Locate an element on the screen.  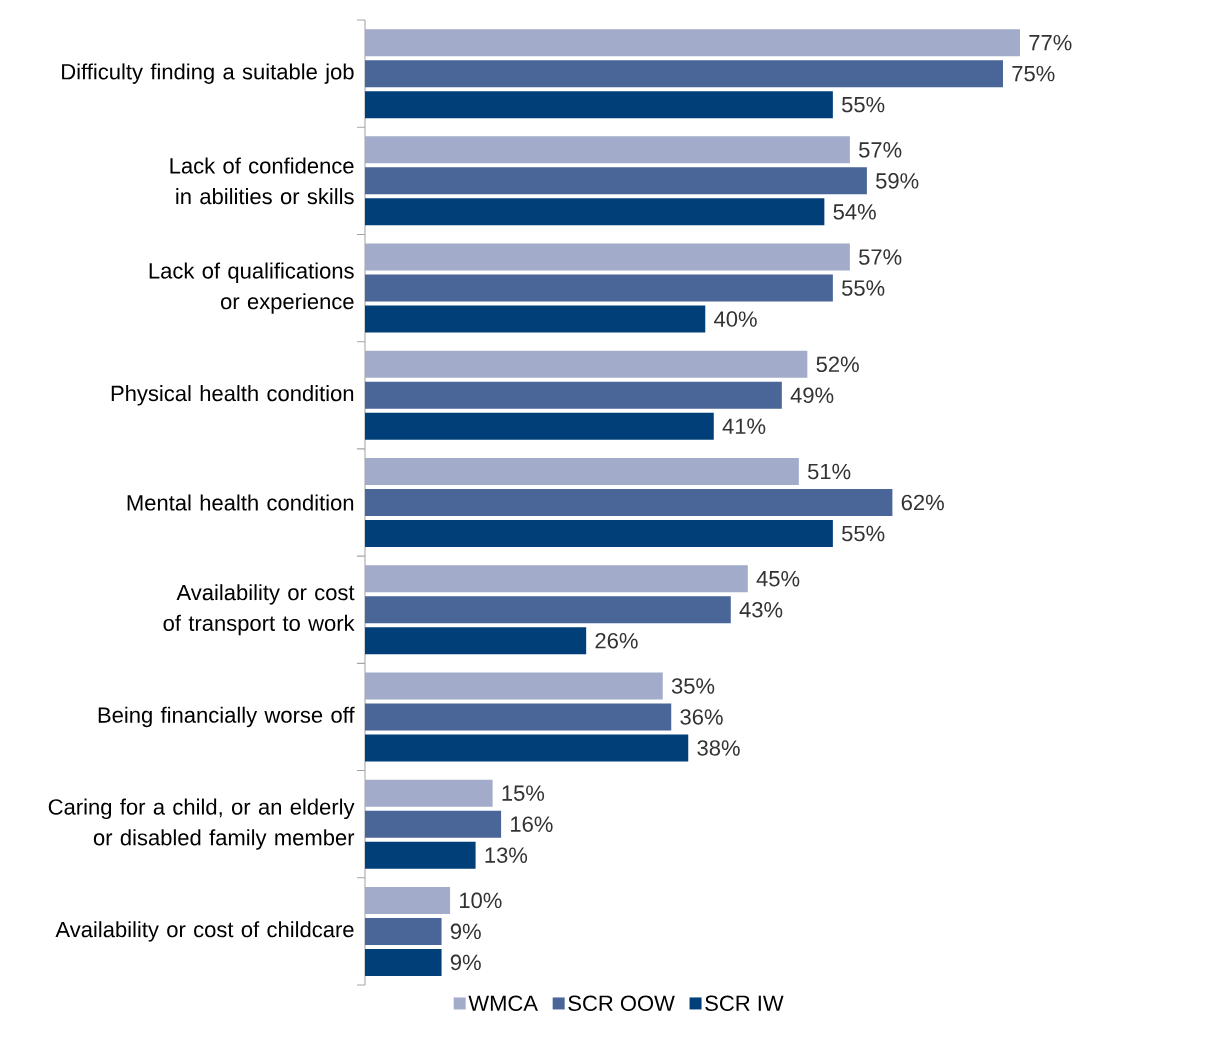
data-label: 54% is located at coordinates (854, 212).